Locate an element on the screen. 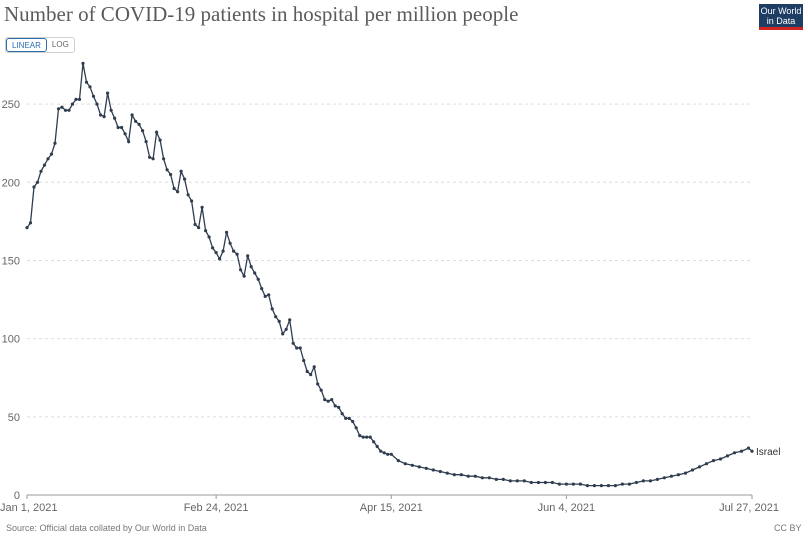 The image size is (808, 537). x-tick-label: Jun 4, 2021 is located at coordinates (567, 508).